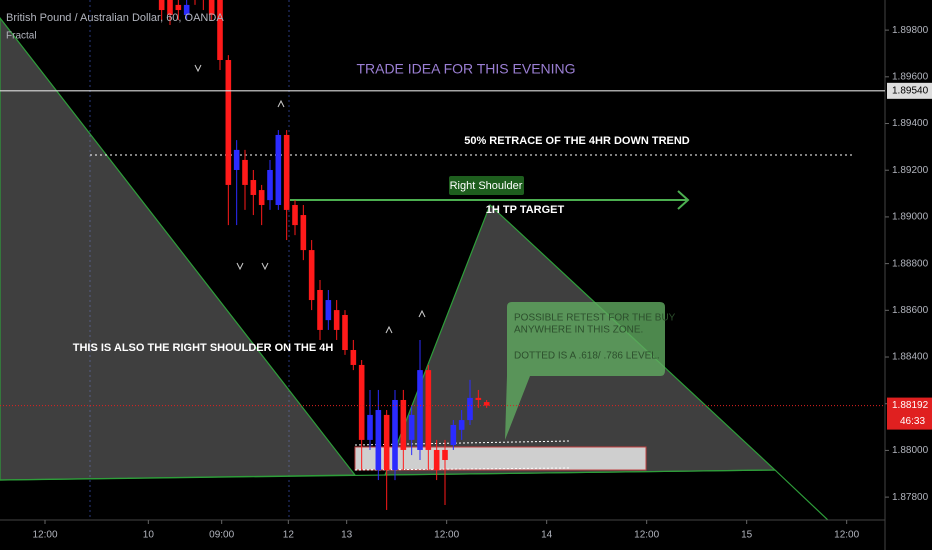  What do you see at coordinates (801, 494) in the screenshot?
I see `trend-line` at bounding box center [801, 494].